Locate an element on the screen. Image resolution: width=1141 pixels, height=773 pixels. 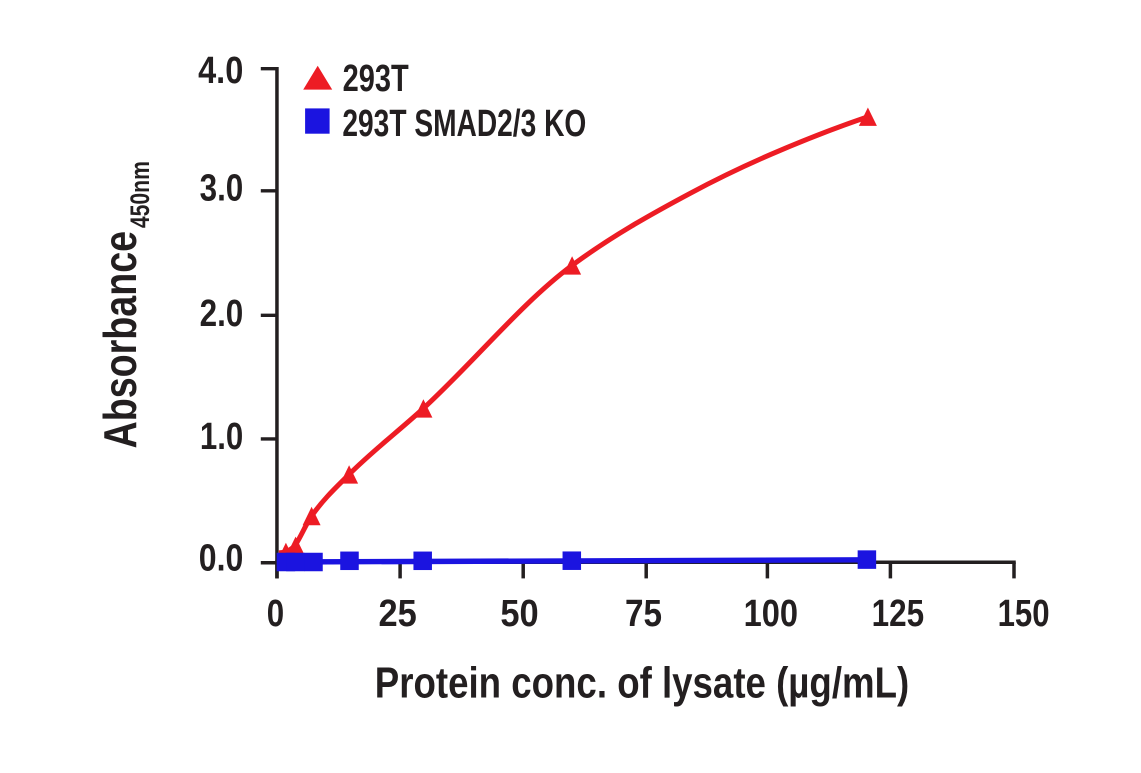
svg-text: 75 is located at coordinates (643, 613).